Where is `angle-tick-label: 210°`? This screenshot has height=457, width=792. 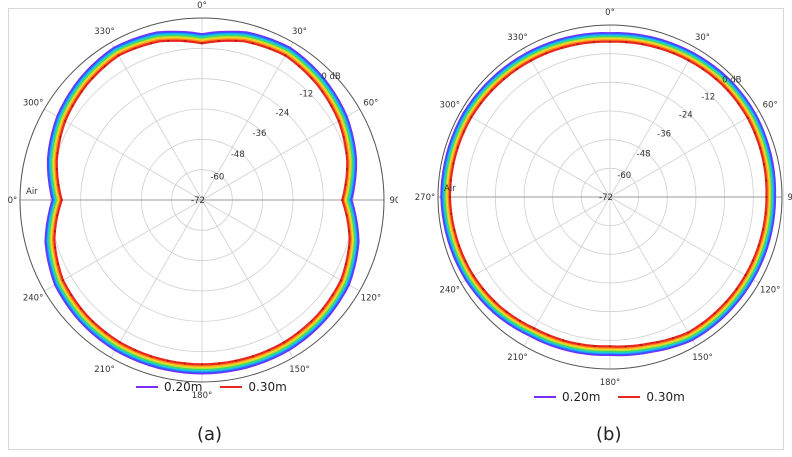
angle-tick-label: 210° is located at coordinates (517, 358).